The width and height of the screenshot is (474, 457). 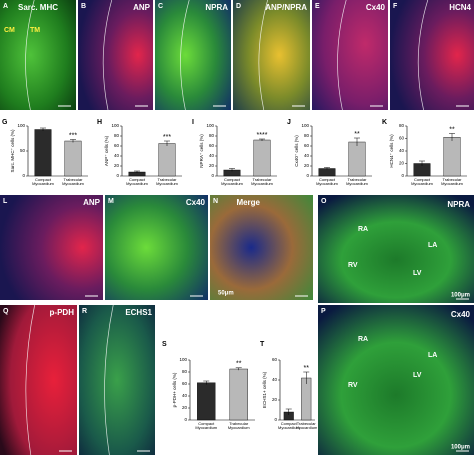 What do you see at coordinates (5, 201) in the screenshot?
I see `panel-letter: L` at bounding box center [5, 201].